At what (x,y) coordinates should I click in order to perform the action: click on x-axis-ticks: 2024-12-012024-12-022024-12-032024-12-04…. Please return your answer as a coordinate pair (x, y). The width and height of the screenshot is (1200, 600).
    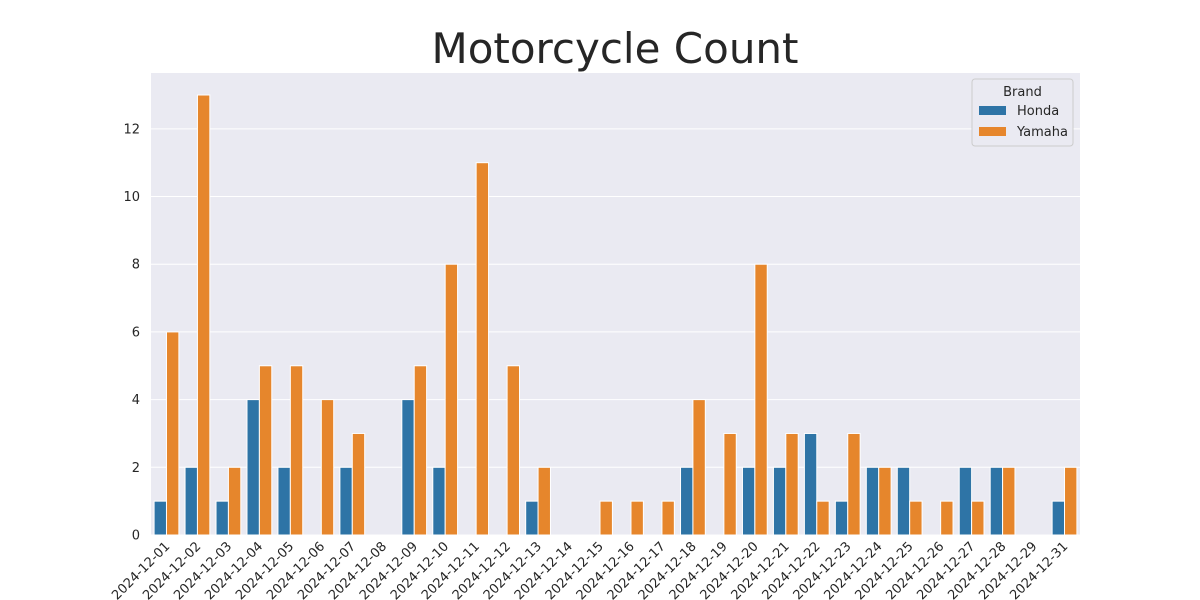
    Looking at the image, I should click on (590, 569).